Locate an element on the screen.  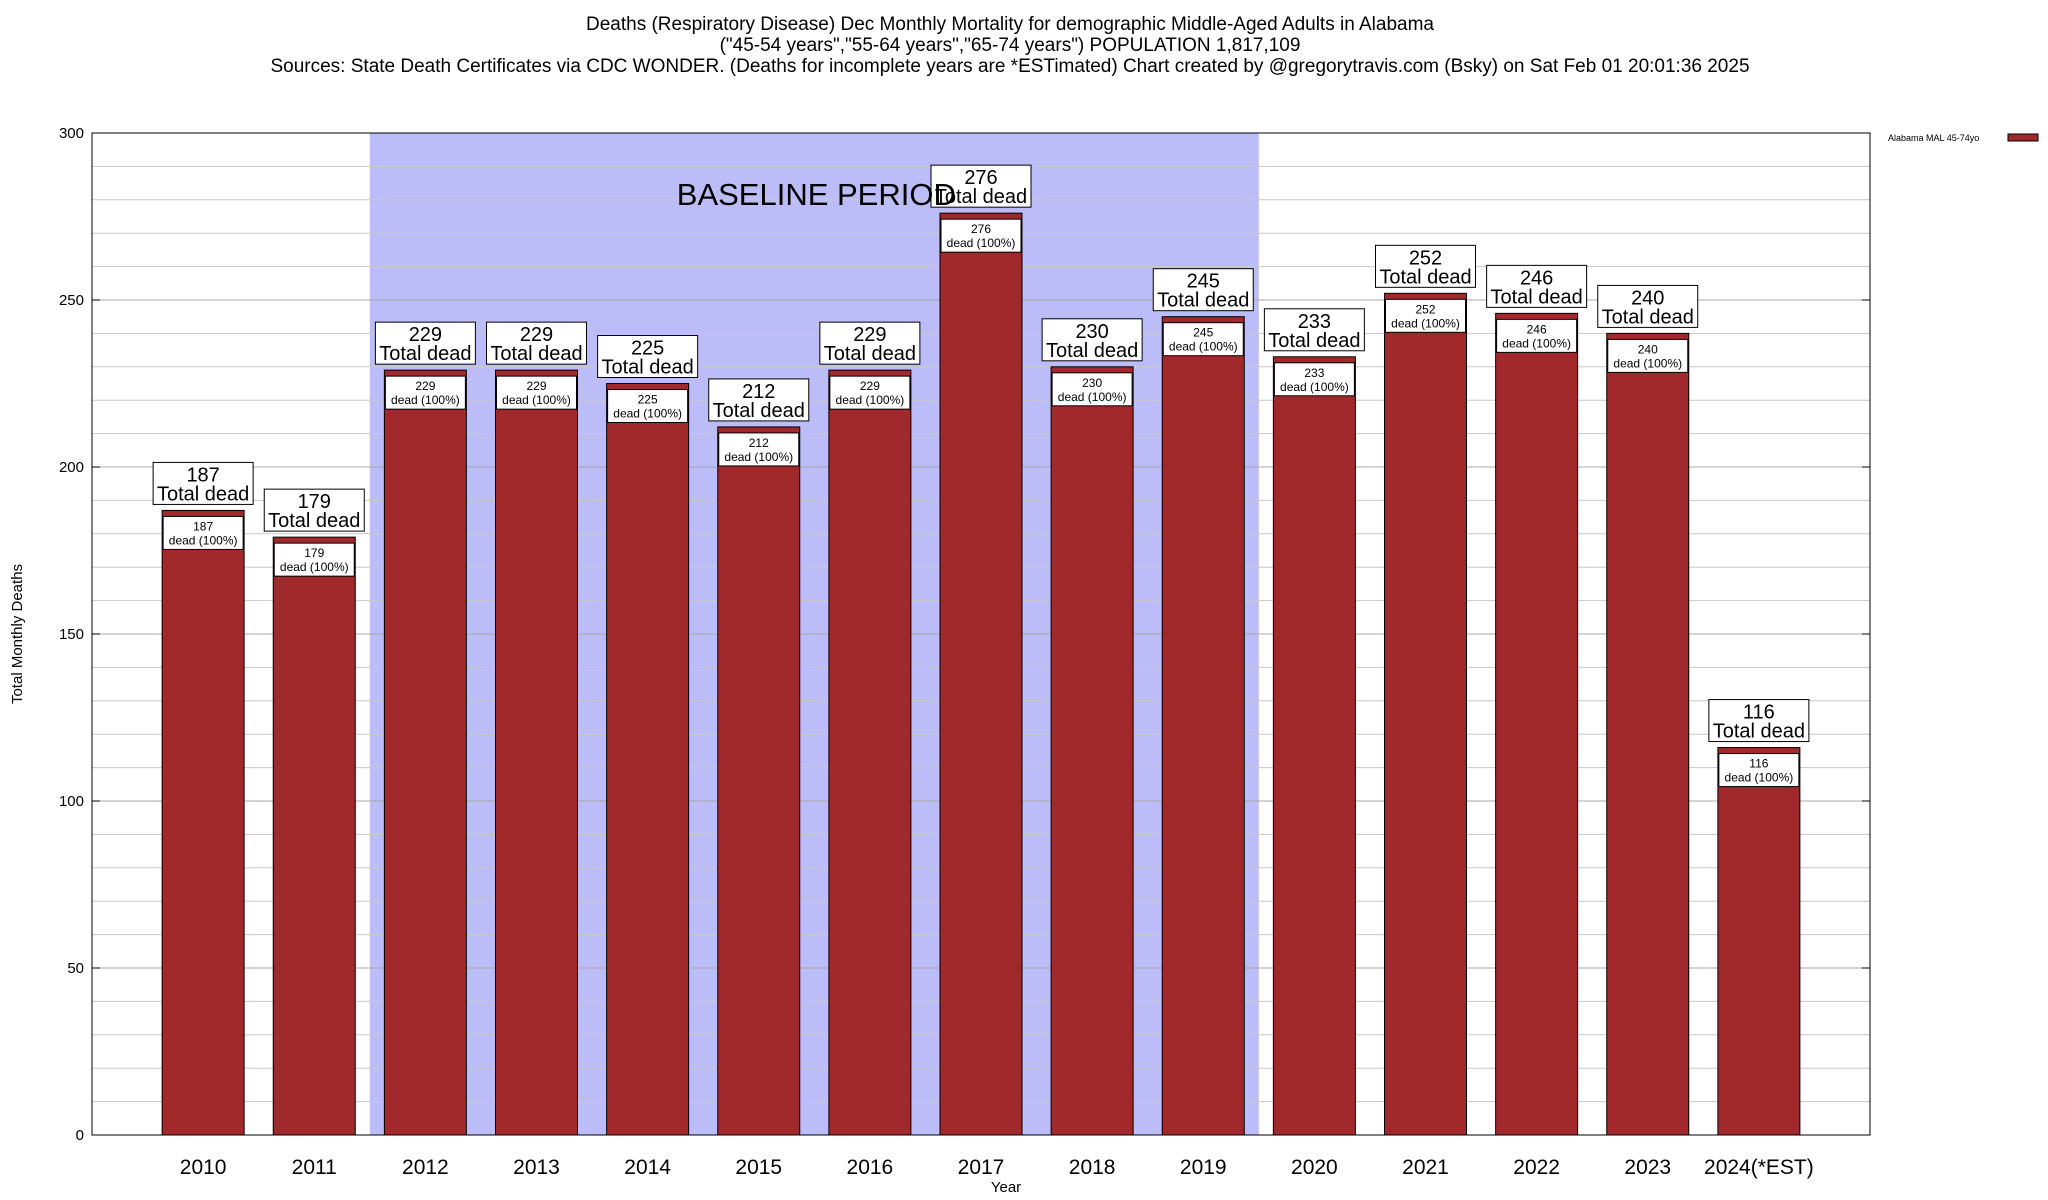
inner-value-label: 116 is located at coordinates (1758, 764).